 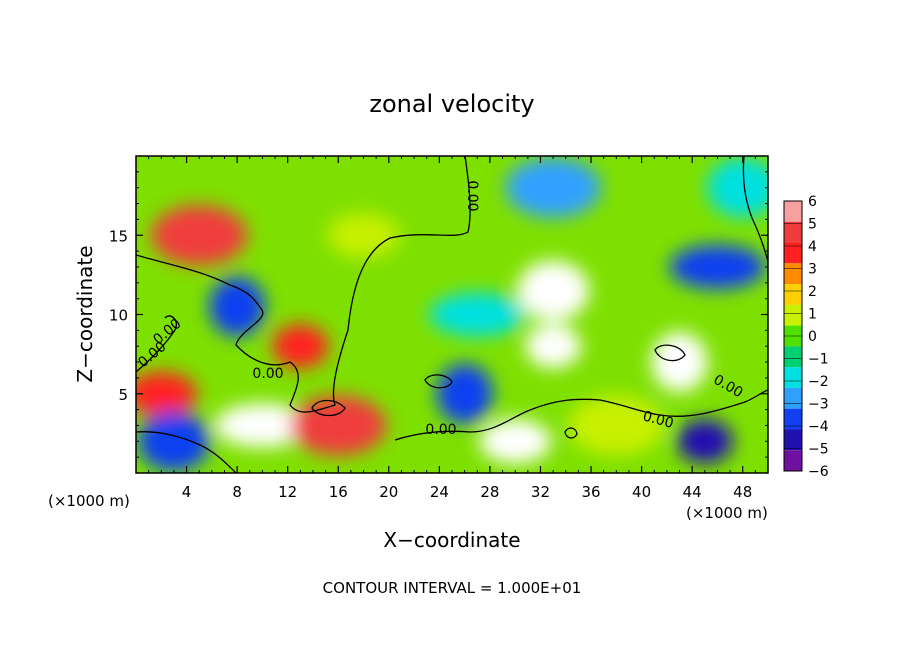 What do you see at coordinates (451, 540) in the screenshot?
I see `x-axis-label: X−coordinate` at bounding box center [451, 540].